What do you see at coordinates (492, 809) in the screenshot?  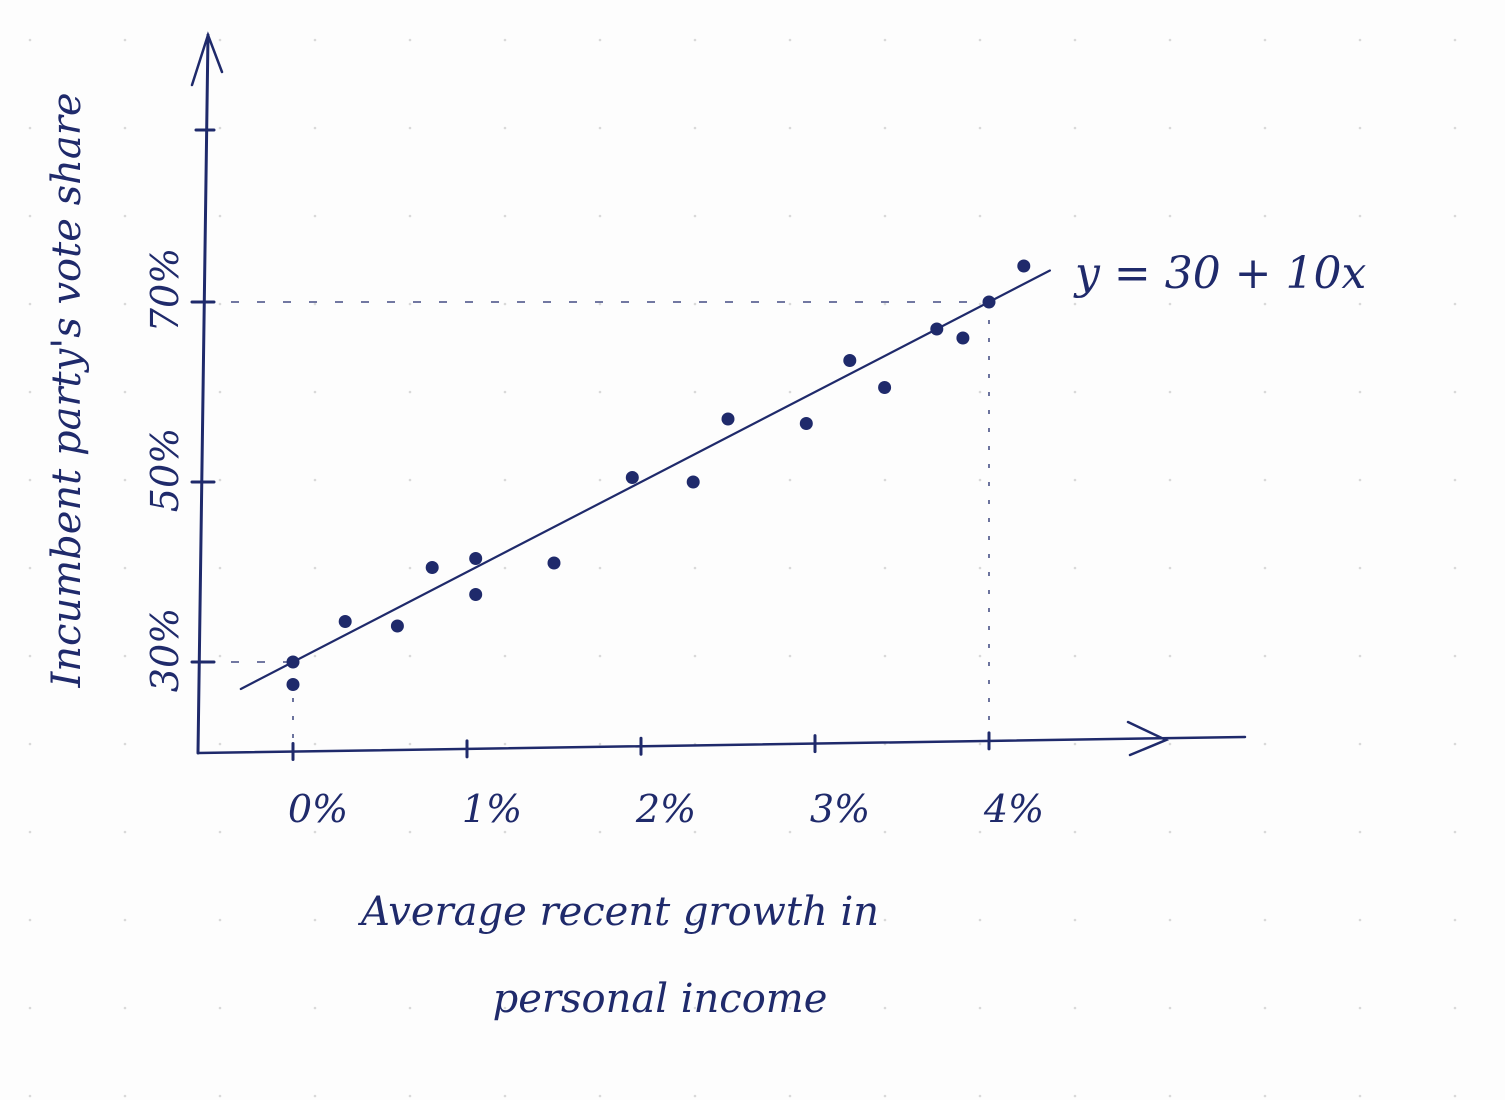 I see `x-tick-label: 1%` at bounding box center [492, 809].